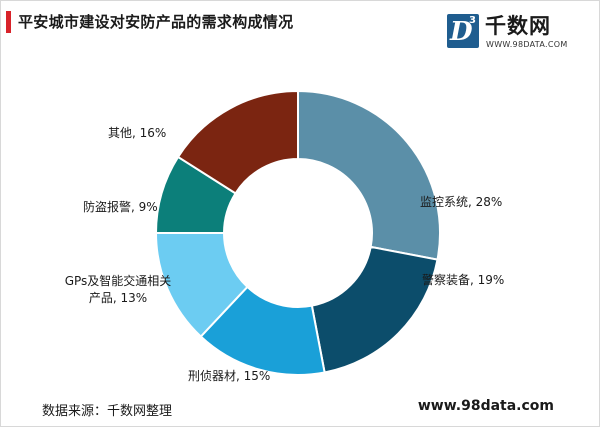  What do you see at coordinates (527, 44) in the screenshot?
I see `logo-url: WWW.98DATA.COM` at bounding box center [527, 44].